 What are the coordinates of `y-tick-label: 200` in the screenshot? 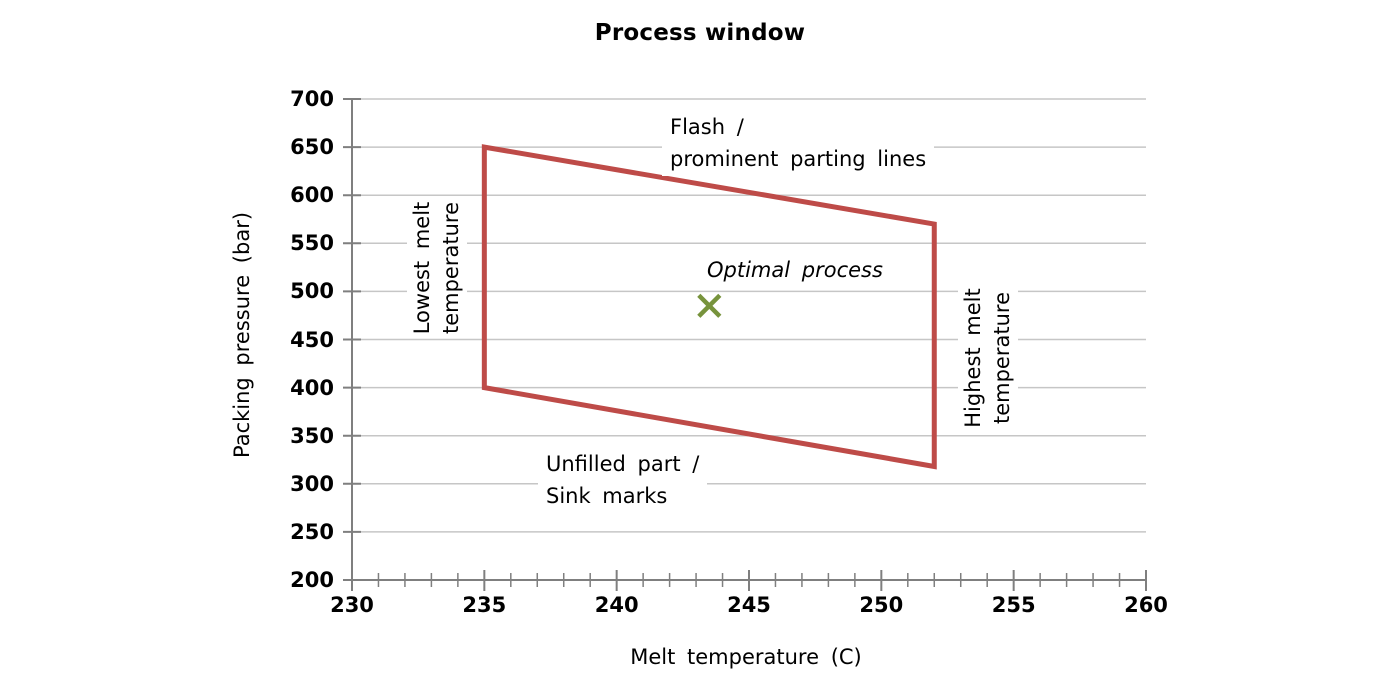 It's located at (312, 580).